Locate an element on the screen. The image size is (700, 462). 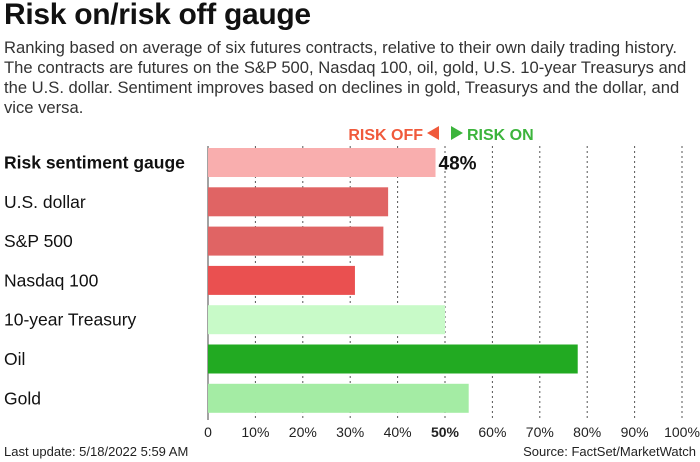
x-tick-label: 10% is located at coordinates (255, 432).